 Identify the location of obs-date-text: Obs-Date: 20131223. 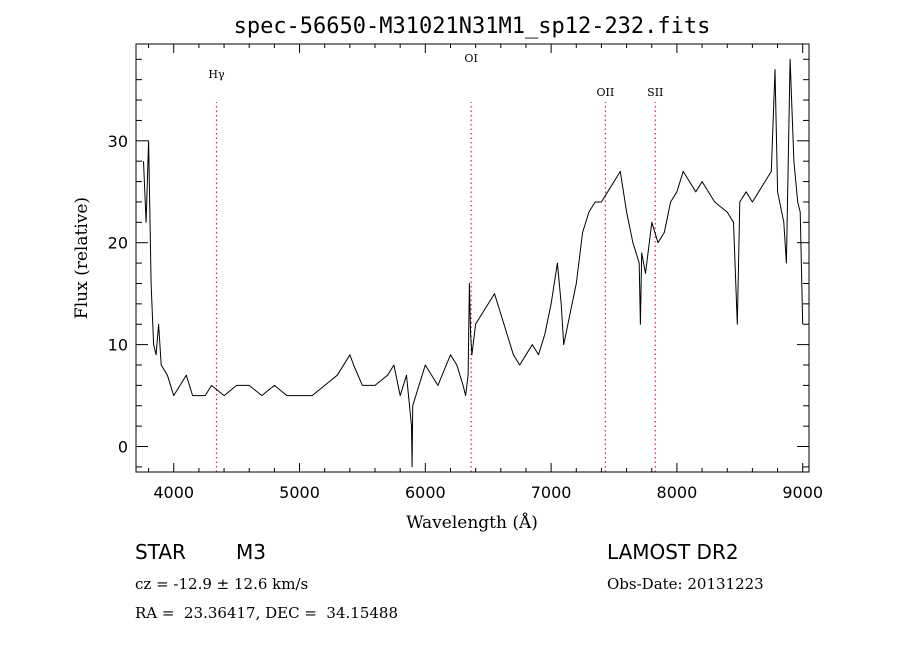
(685, 584).